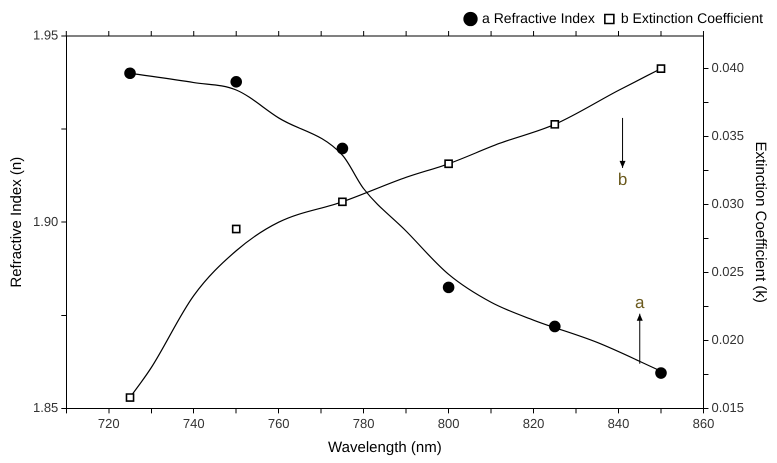  What do you see at coordinates (727, 407) in the screenshot?
I see `y2-tick-label: 0.015` at bounding box center [727, 407].